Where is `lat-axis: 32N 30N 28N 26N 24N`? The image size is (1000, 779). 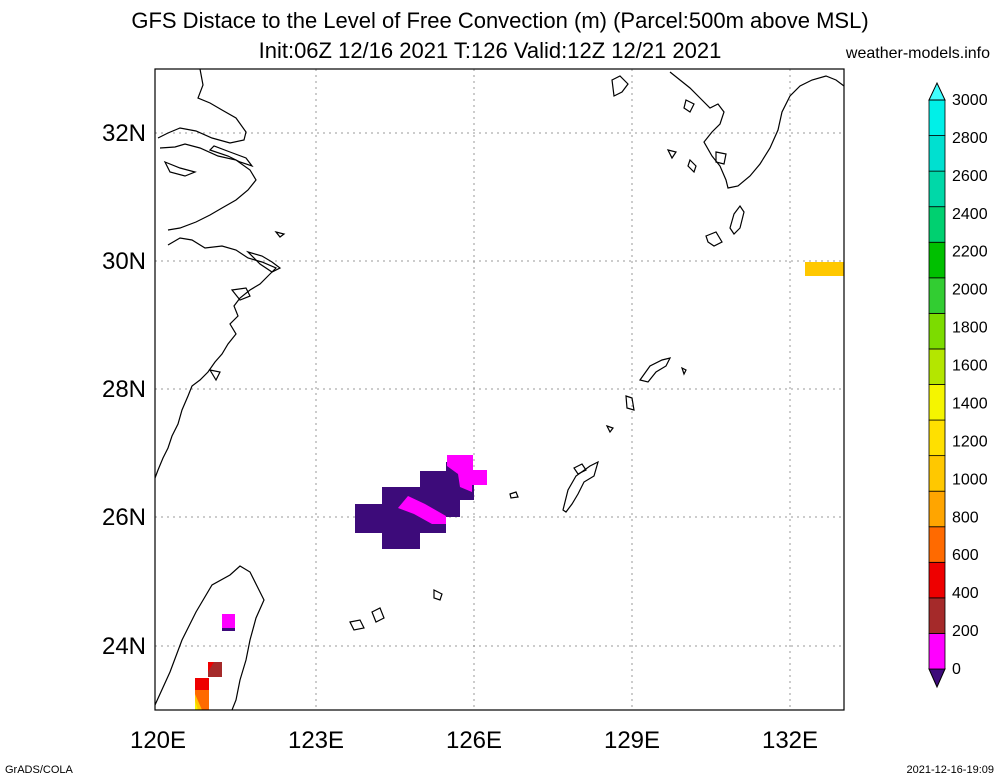
lat-axis: 32N 30N 28N 26N 24N is located at coordinates (124, 390).